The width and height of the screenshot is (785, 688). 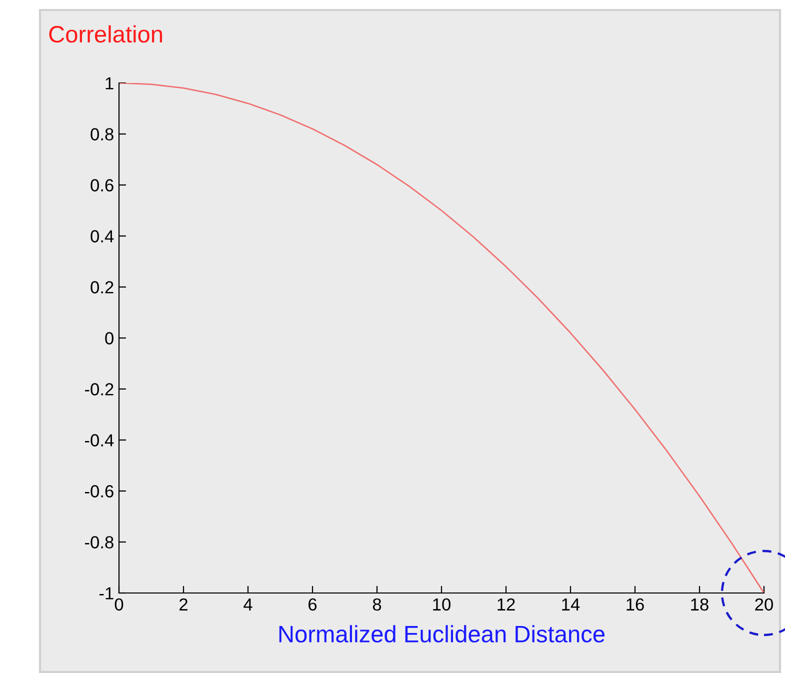 I want to click on x-axis-title: Normalized Euclidean Distance, so click(x=442, y=633).